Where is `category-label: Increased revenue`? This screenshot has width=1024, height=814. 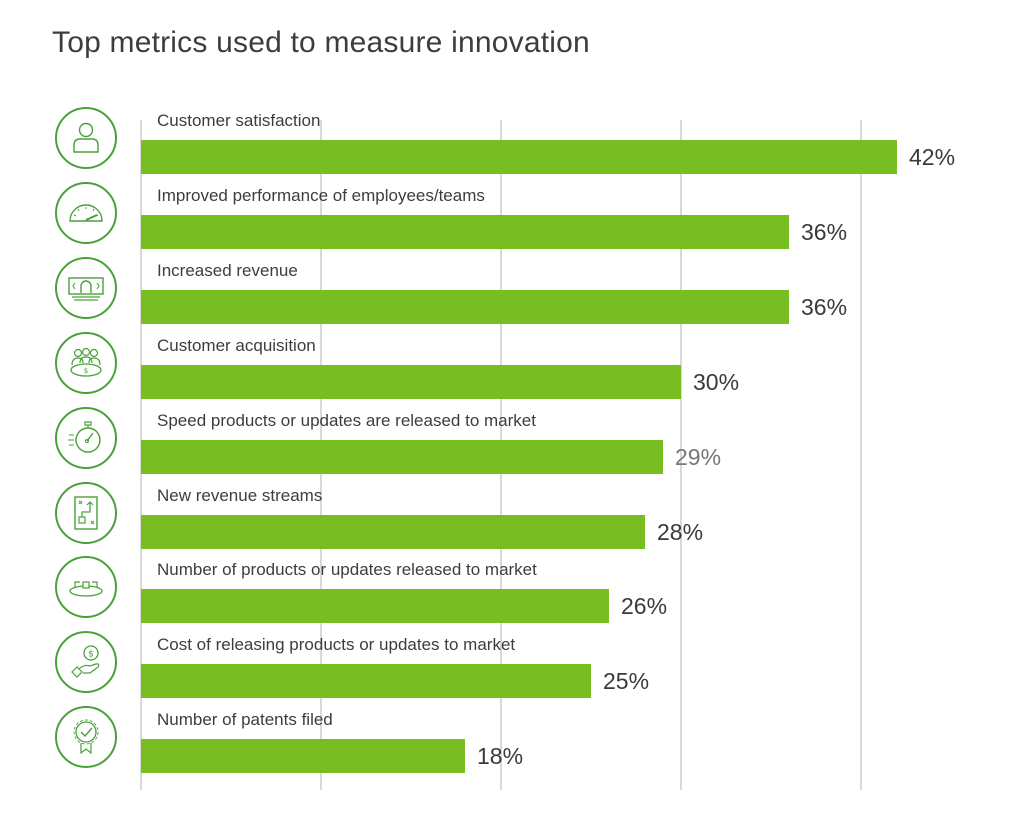 category-label: Increased revenue is located at coordinates (227, 270).